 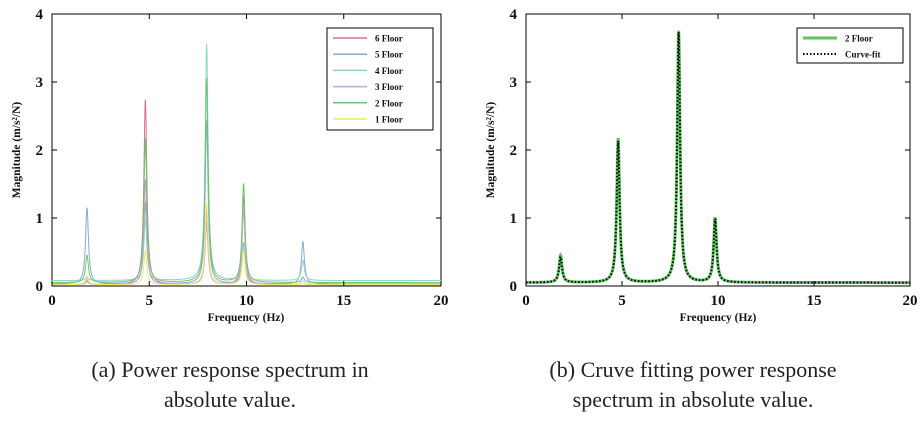 I want to click on legend-label: 6 Floor, so click(x=389, y=39).